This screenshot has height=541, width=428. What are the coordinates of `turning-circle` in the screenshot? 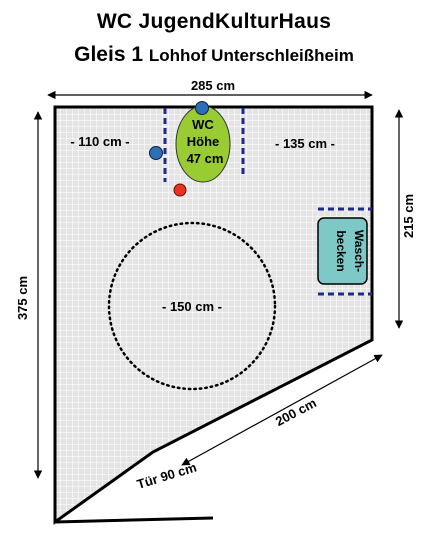 It's located at (192, 306).